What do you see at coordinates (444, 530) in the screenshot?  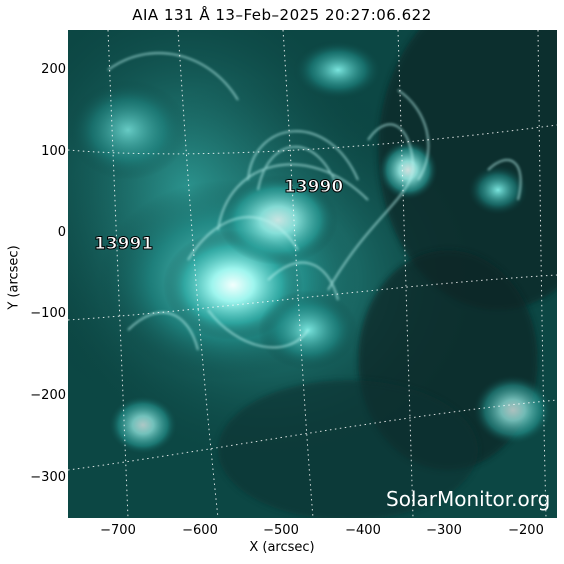 I see `x-tick-label: −300` at bounding box center [444, 530].